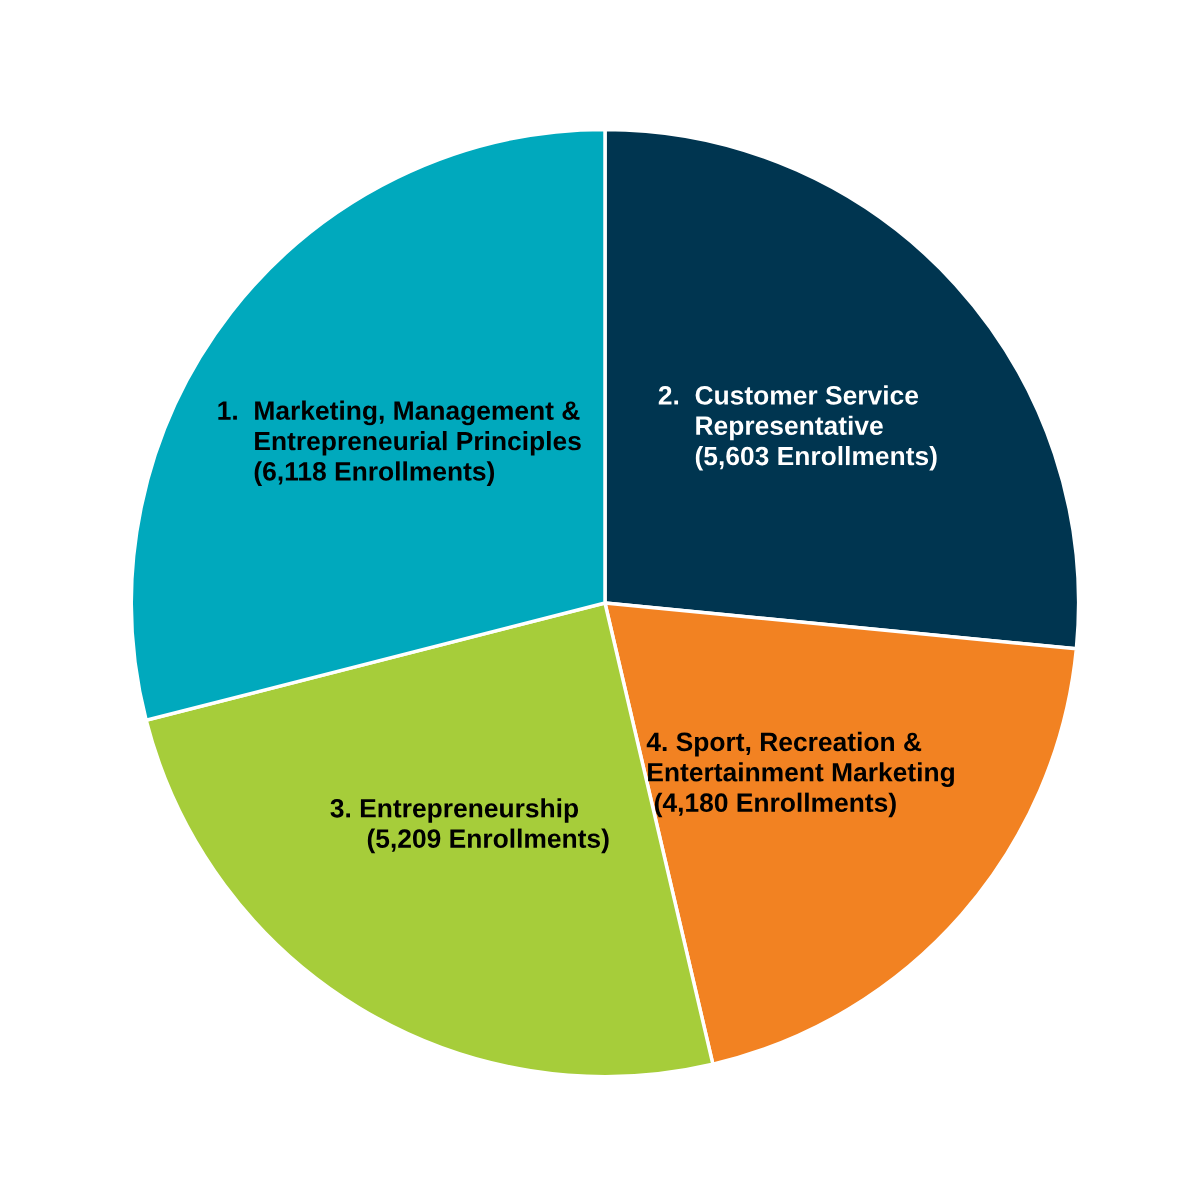  What do you see at coordinates (374, 473) in the screenshot?
I see `data-label: (6,118 Enrollments)` at bounding box center [374, 473].